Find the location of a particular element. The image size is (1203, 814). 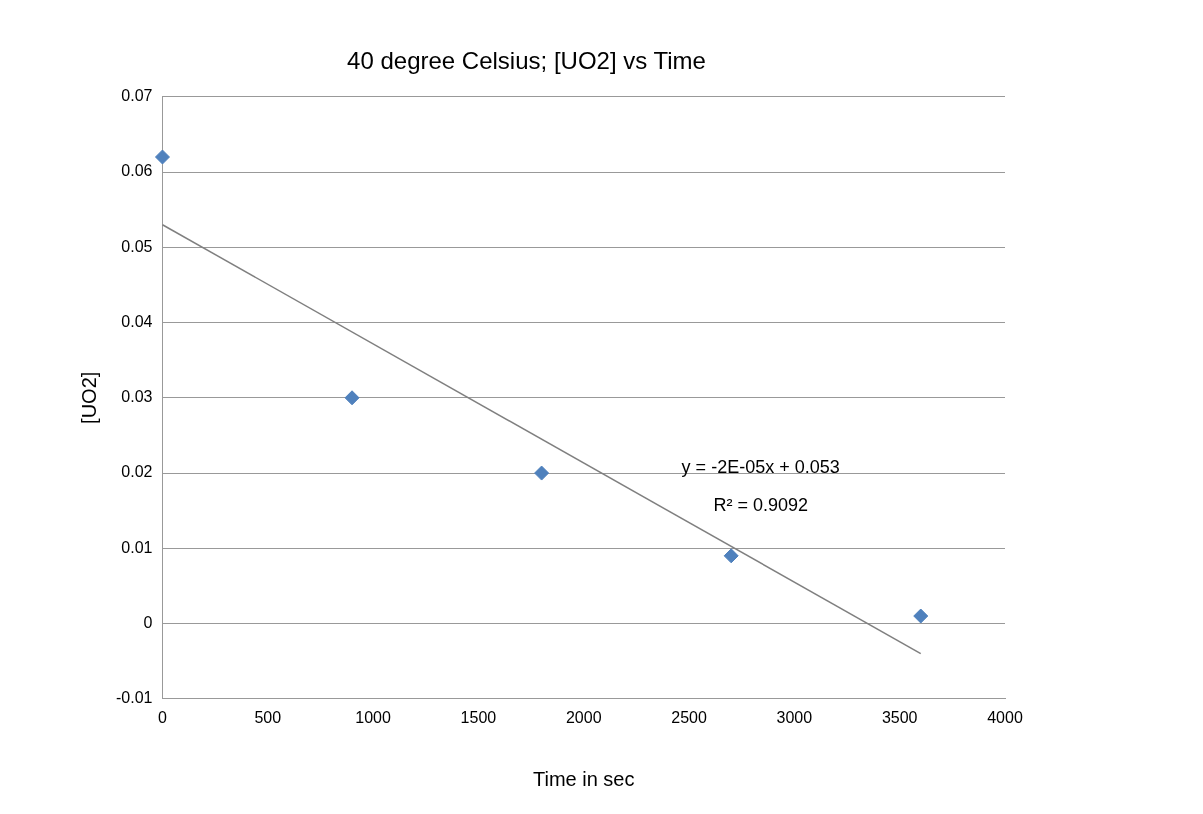

annotation: R² = 0.9092 is located at coordinates (760, 505).